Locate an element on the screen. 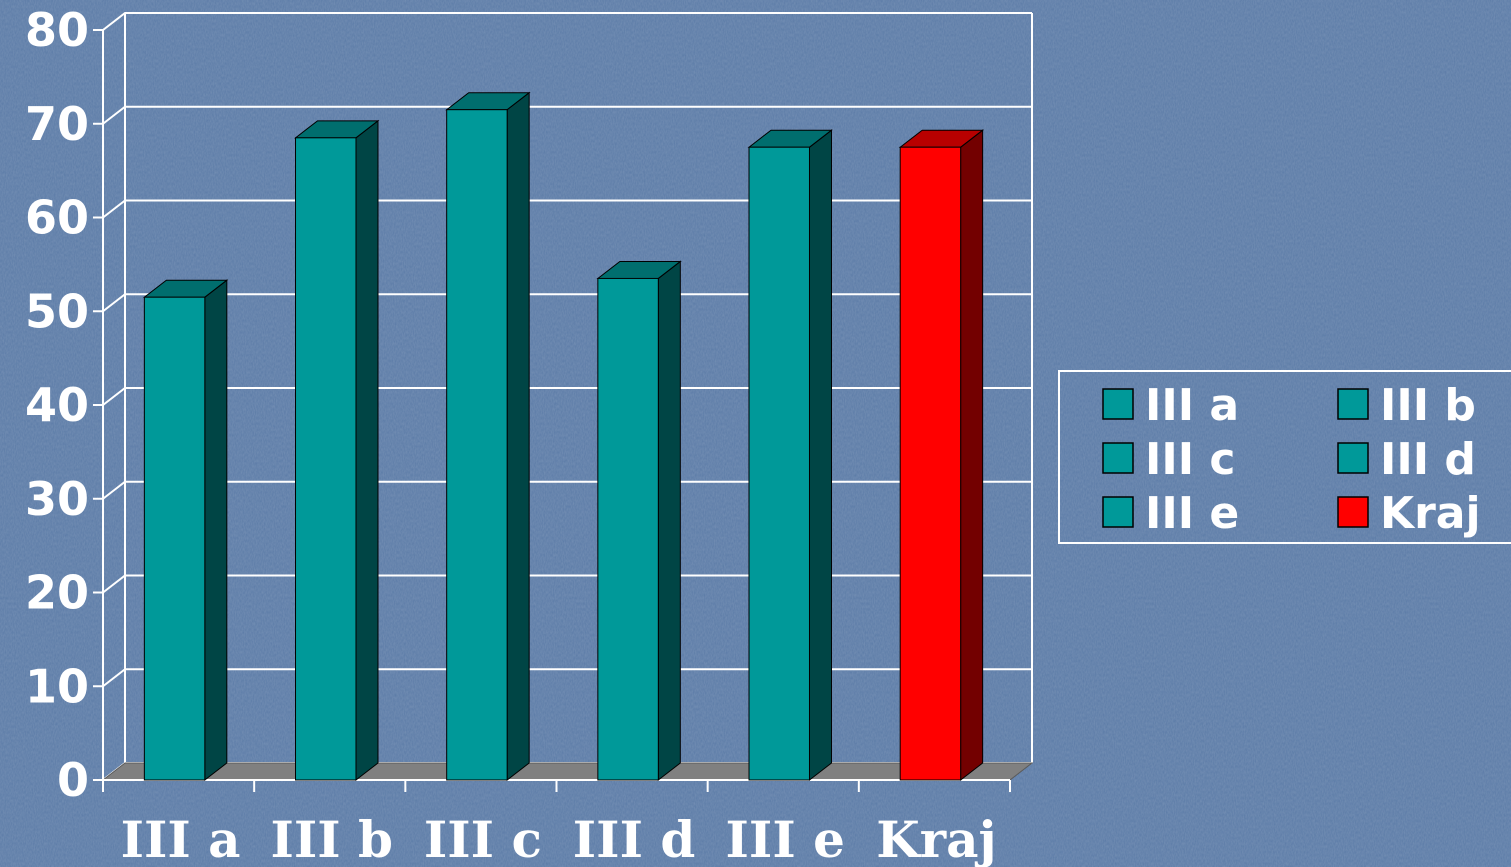 The width and height of the screenshot is (1511, 867). legend-label: III d is located at coordinates (1428, 459).